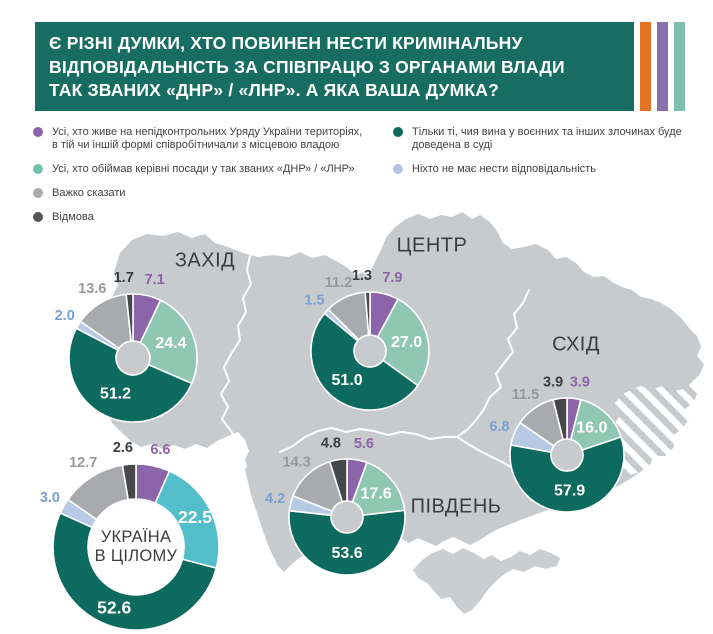 The height and width of the screenshot is (634, 713). I want to click on legend-dot-officials, so click(38, 169).